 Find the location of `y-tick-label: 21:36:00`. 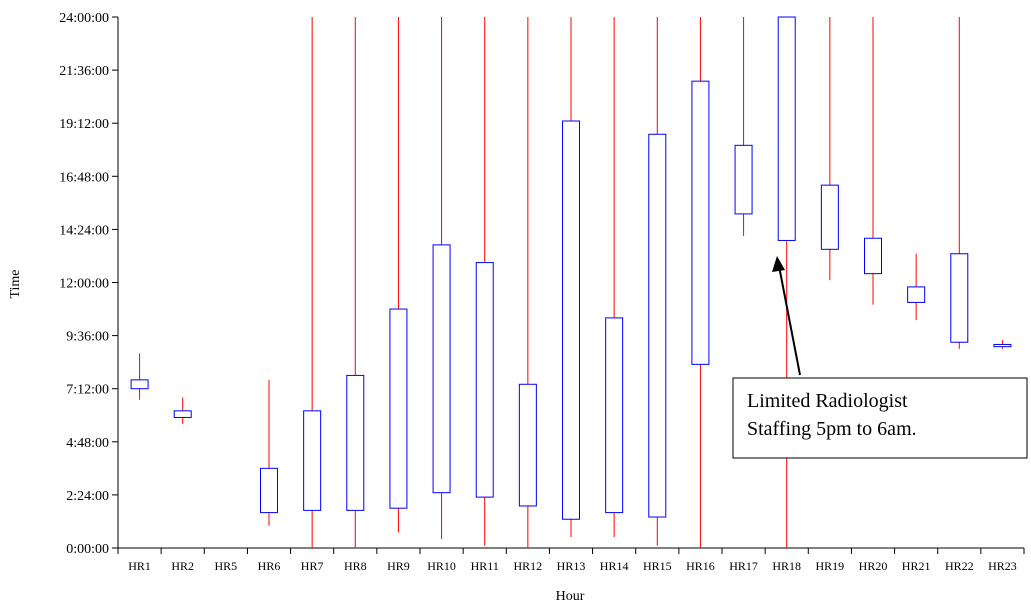

y-tick-label: 21:36:00 is located at coordinates (84, 71).